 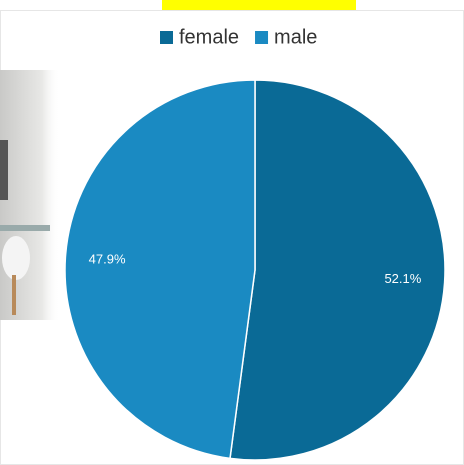 What do you see at coordinates (30, 195) in the screenshot?
I see `background-photo` at bounding box center [30, 195].